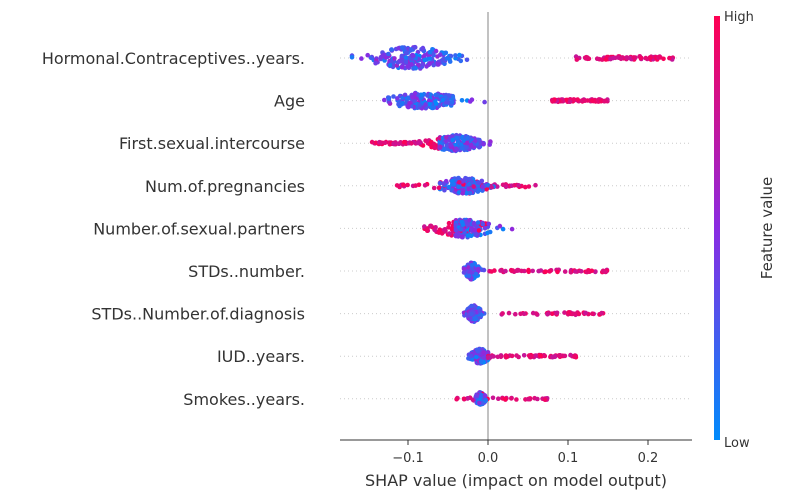 This screenshot has width=787, height=499. What do you see at coordinates (717, 228) in the screenshot?
I see `colorbar` at bounding box center [717, 228].